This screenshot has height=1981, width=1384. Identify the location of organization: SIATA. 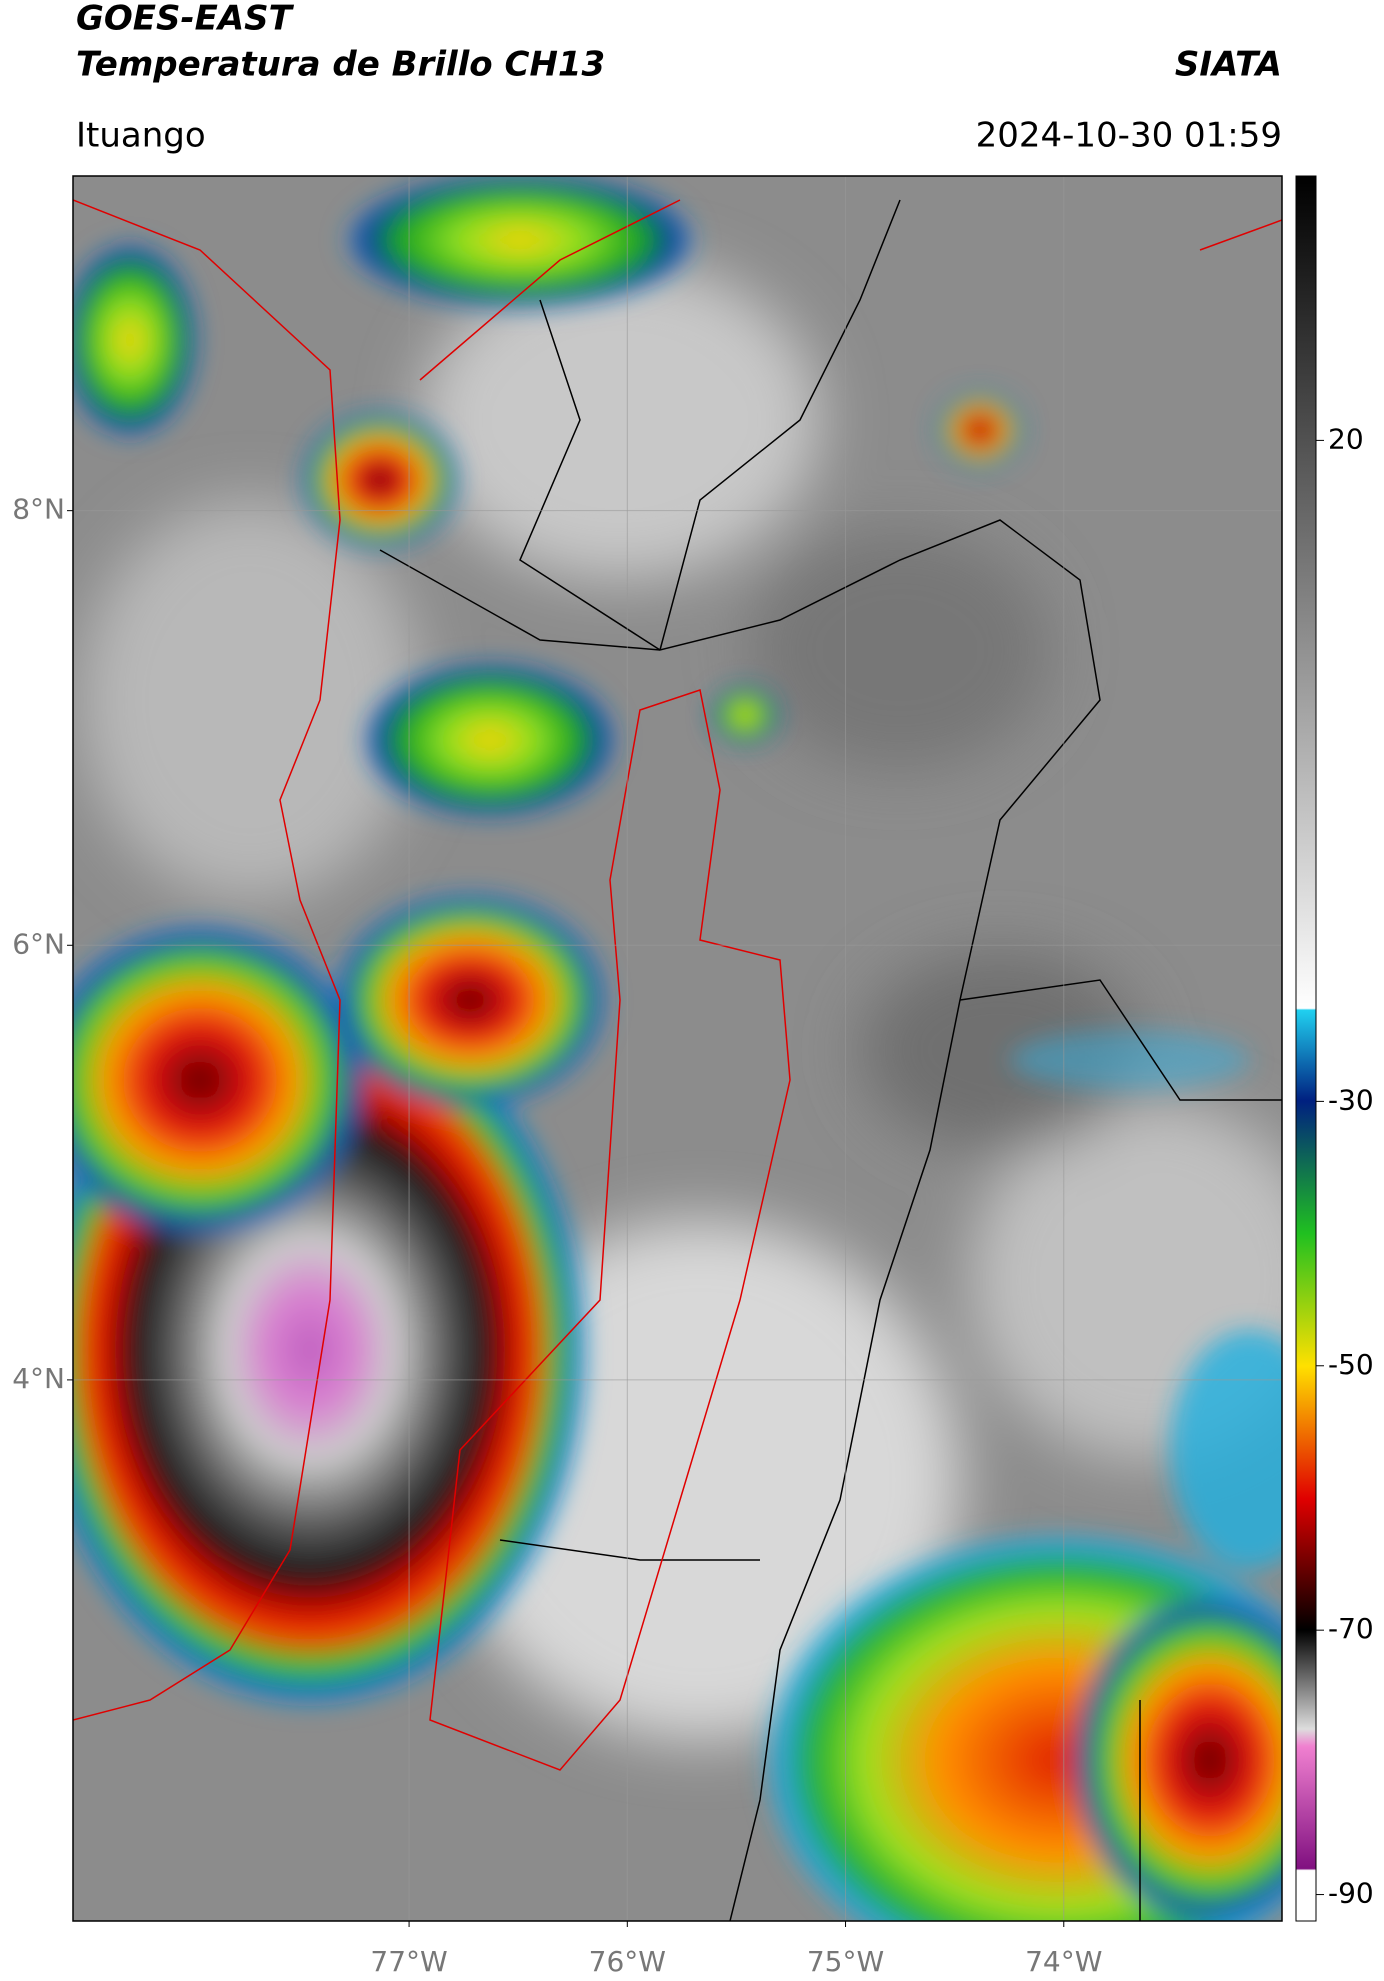
(1228, 65).